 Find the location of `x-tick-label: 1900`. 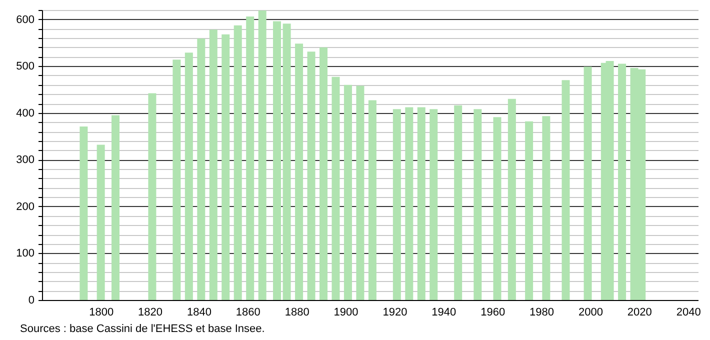

x-tick-label: 1900 is located at coordinates (346, 312).